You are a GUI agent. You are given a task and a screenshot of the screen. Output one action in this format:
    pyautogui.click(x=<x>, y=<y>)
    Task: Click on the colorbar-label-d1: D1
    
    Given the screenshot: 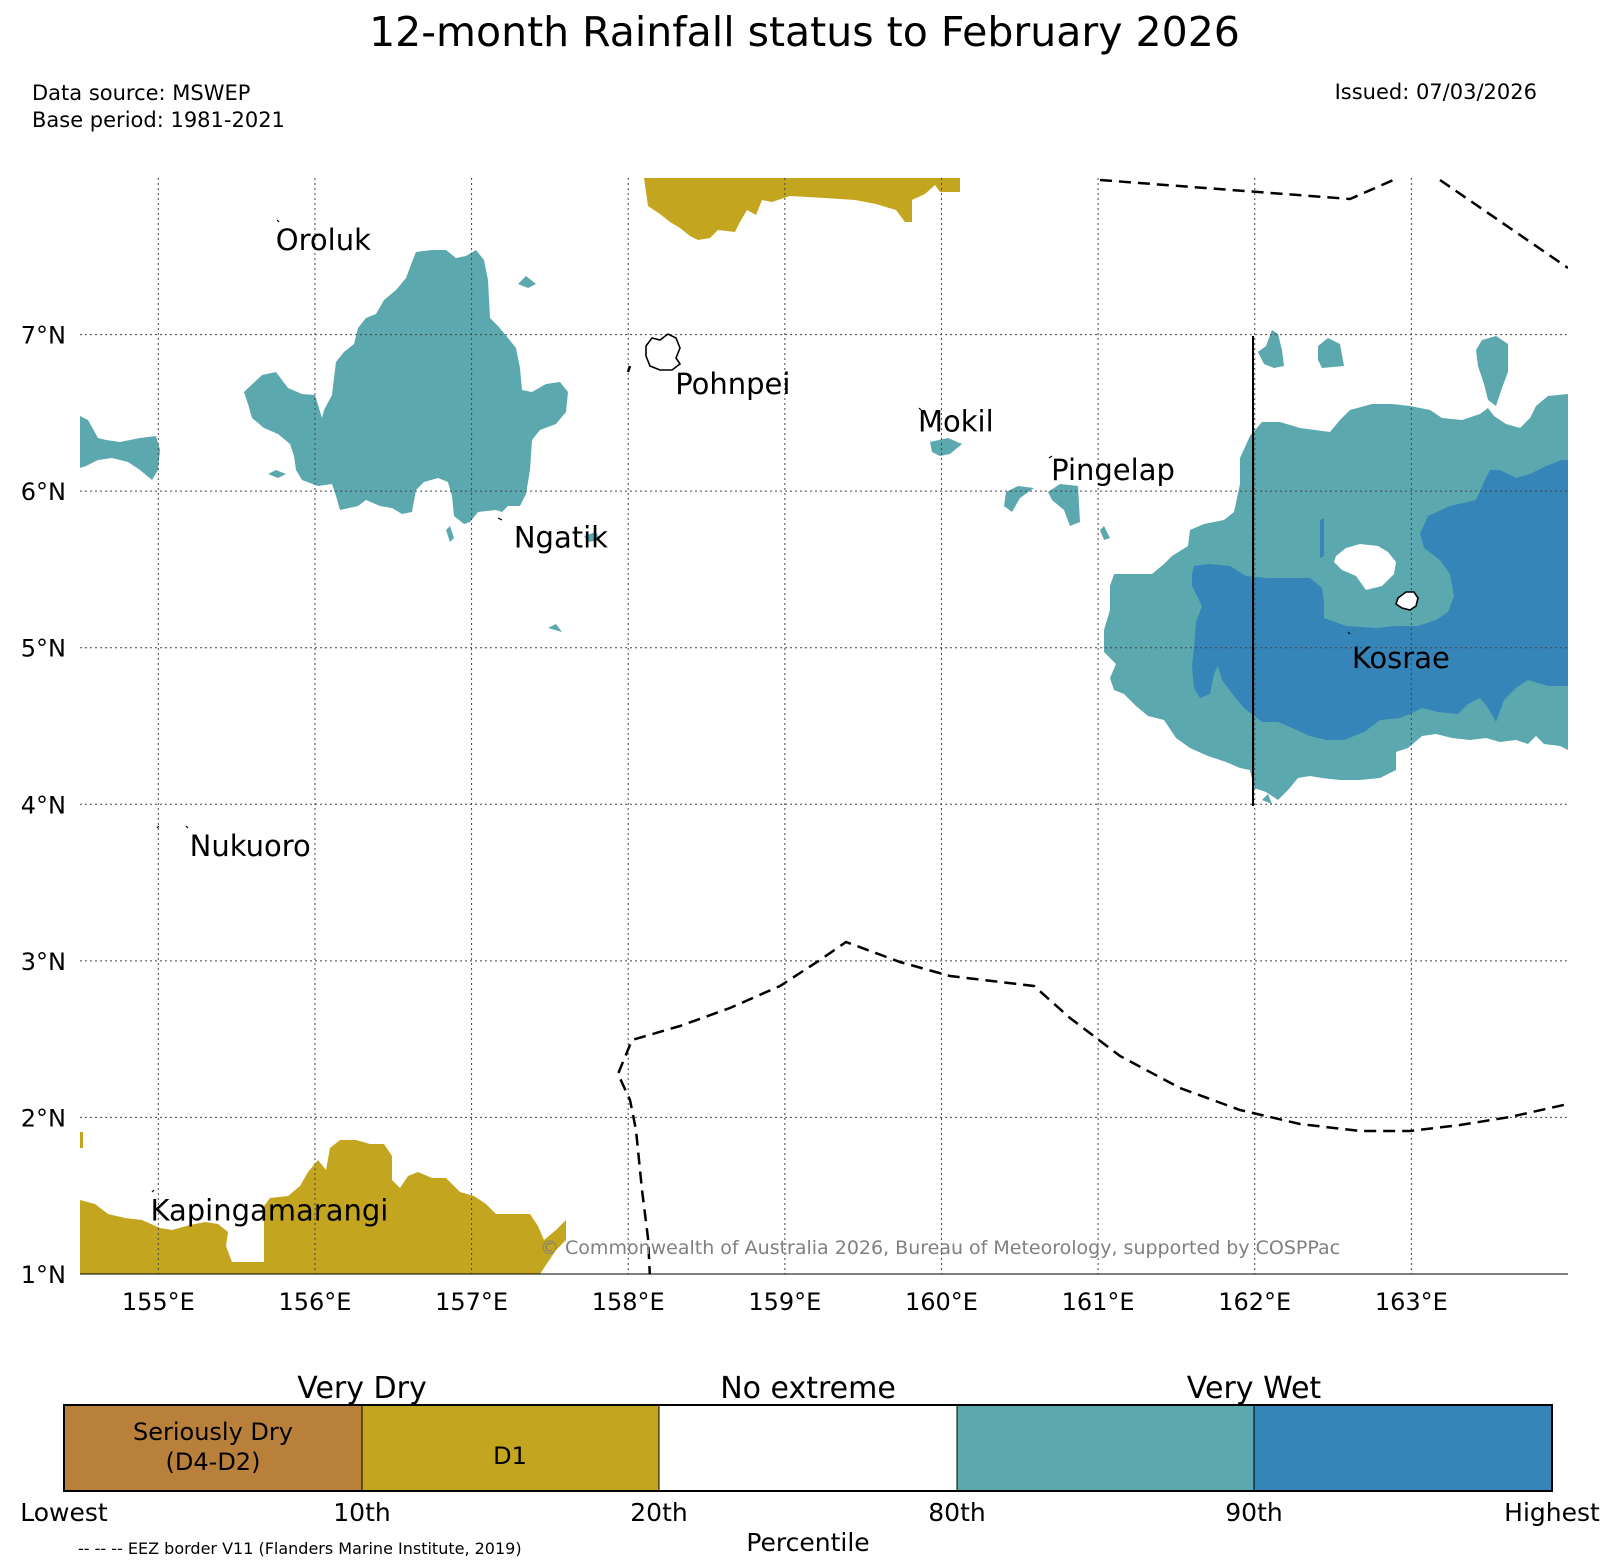 What is the action you would take?
    pyautogui.click(x=510, y=1456)
    